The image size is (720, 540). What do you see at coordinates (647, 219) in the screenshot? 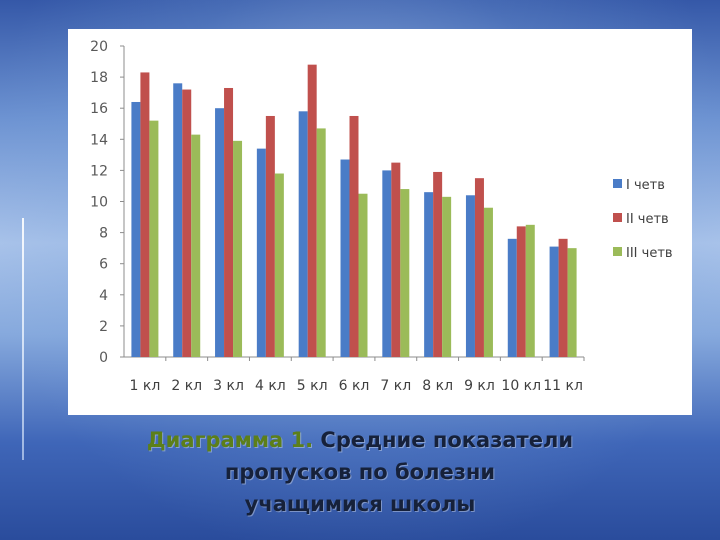
I see `legend-label: II четв` at bounding box center [647, 219].